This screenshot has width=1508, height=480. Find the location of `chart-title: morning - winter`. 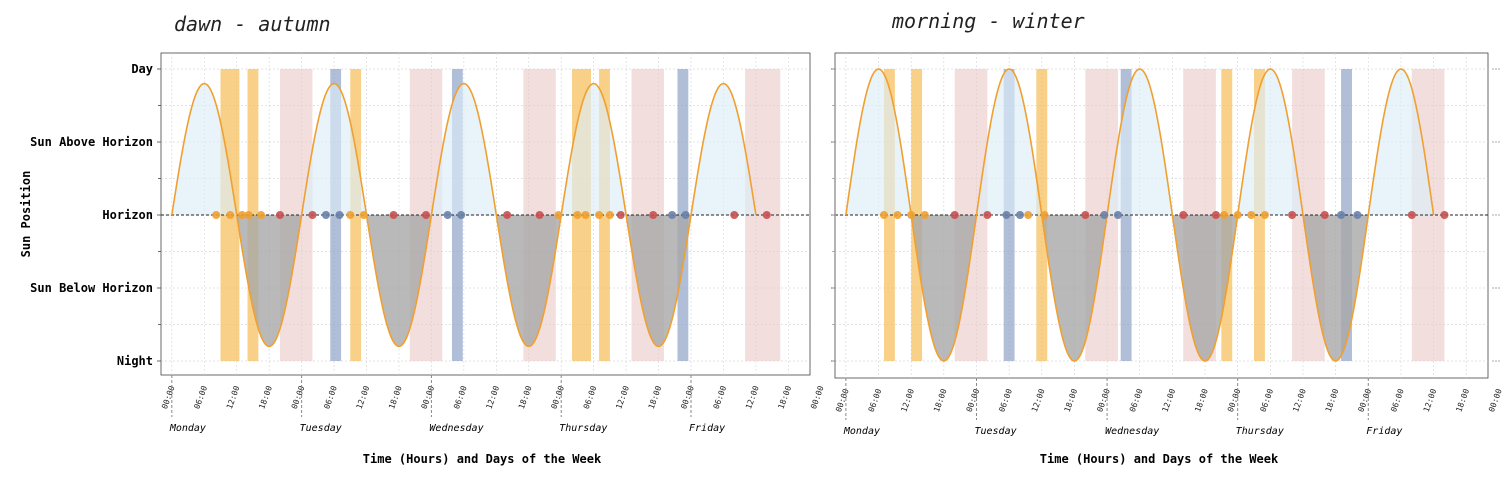

chart-title: morning - winter is located at coordinates (988, 21).